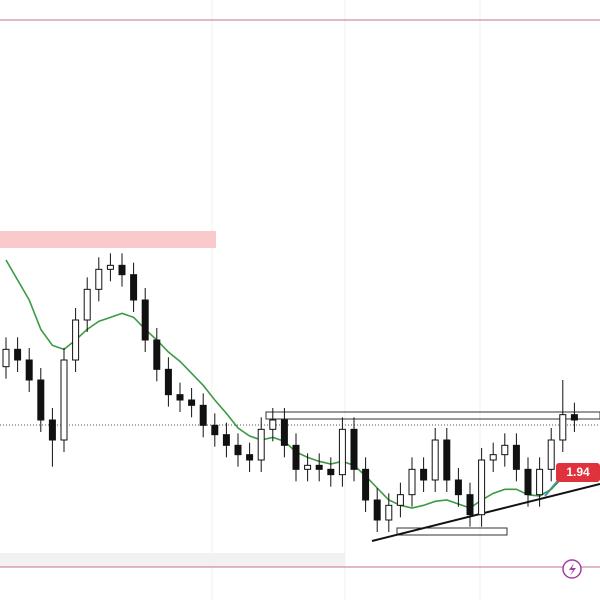 The height and width of the screenshot is (600, 600). What do you see at coordinates (172, 560) in the screenshot?
I see `bottom-zone` at bounding box center [172, 560].